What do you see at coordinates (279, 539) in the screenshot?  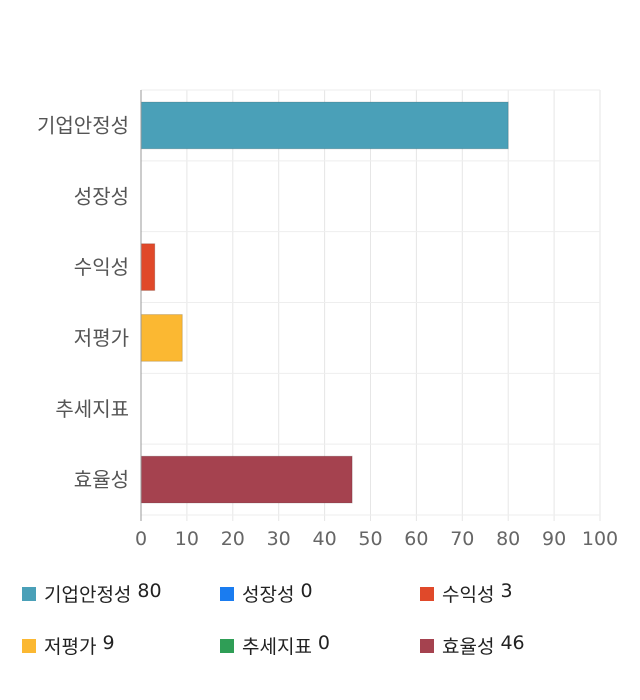 I see `x-tick-label: 30` at bounding box center [279, 539].